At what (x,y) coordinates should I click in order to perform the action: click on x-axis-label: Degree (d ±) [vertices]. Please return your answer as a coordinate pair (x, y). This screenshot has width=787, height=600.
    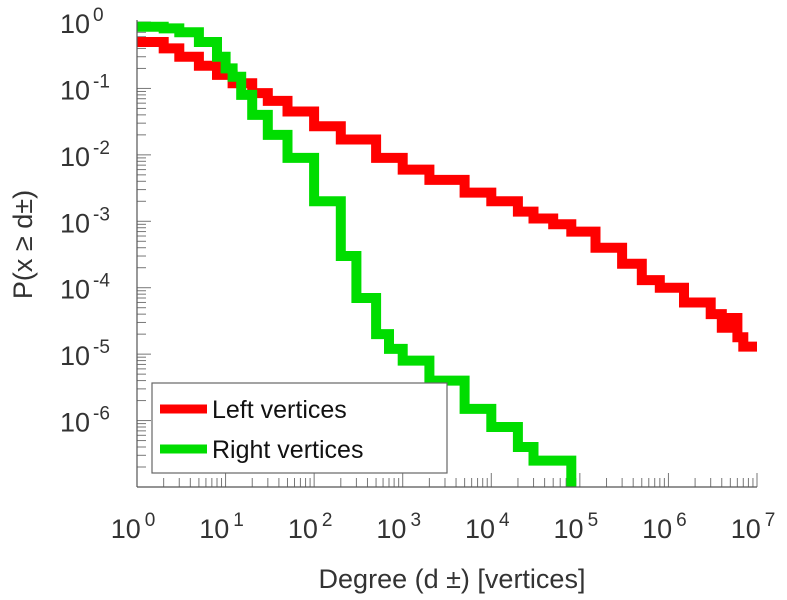
    Looking at the image, I should click on (452, 579).